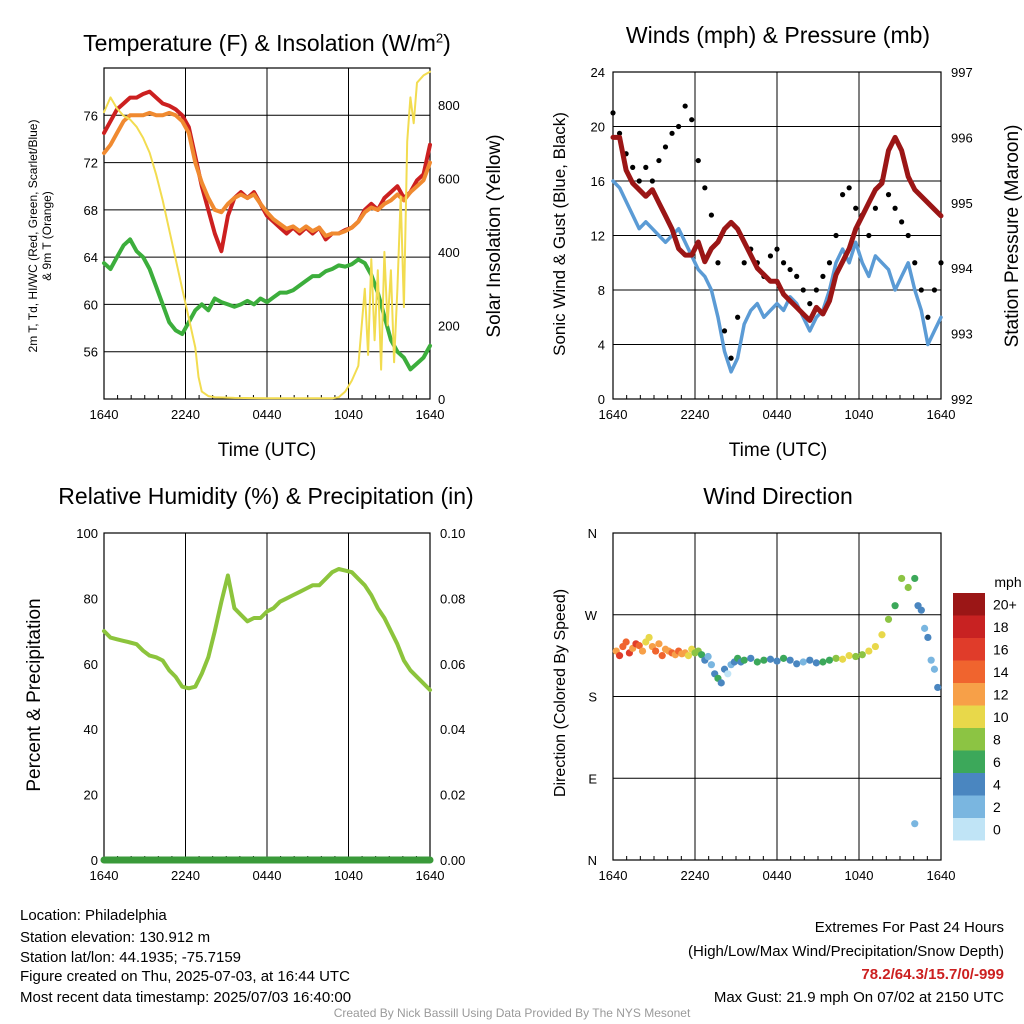  I want to click on colorbar-label: 10, so click(1001, 717).